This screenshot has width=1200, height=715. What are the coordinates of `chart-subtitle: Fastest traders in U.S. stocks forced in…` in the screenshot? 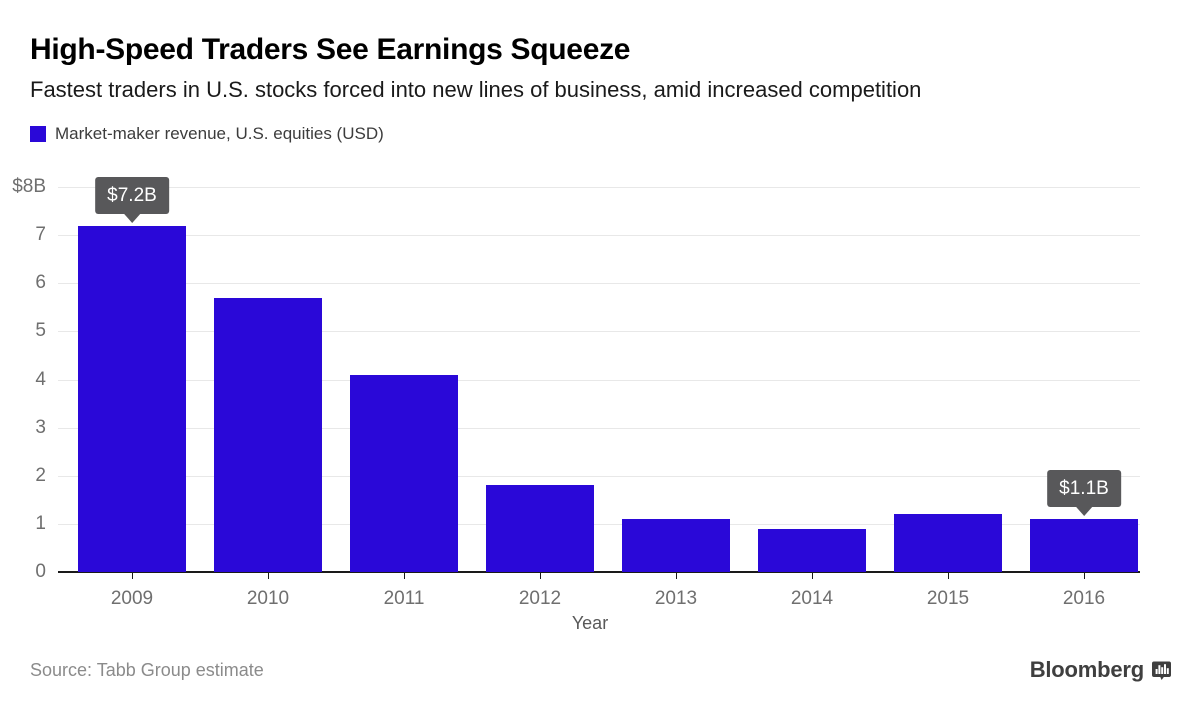 It's located at (476, 89).